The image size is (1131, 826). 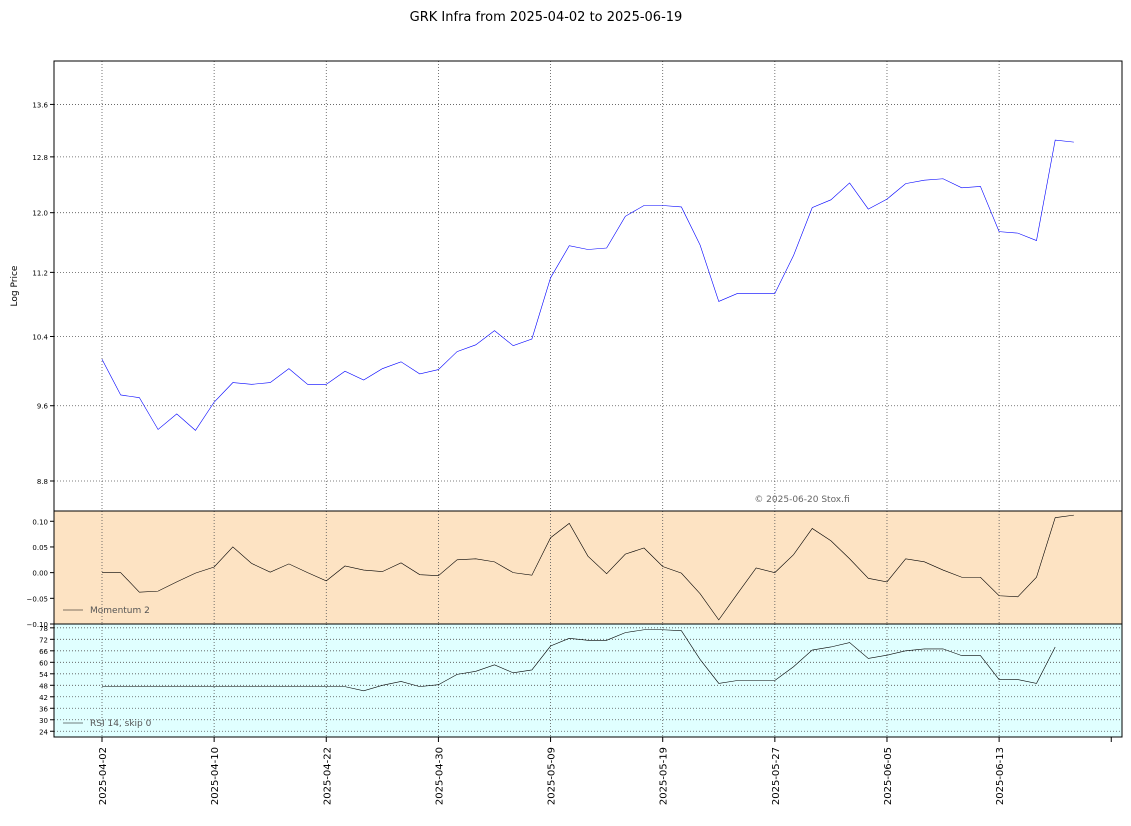 What do you see at coordinates (439, 776) in the screenshot?
I see `x-tick-label: 2025-04-30` at bounding box center [439, 776].